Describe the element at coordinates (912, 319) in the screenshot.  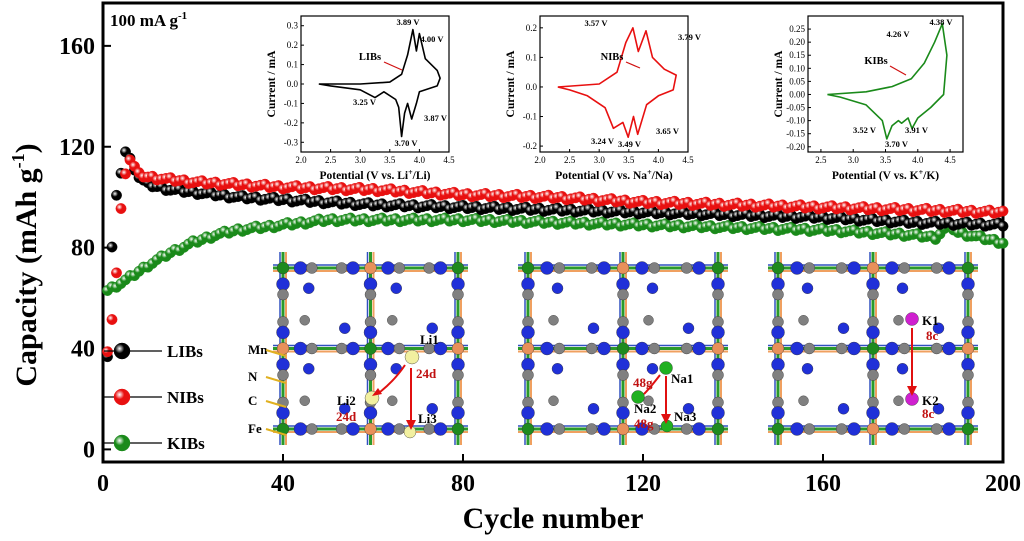
I see `k-ion` at that location.